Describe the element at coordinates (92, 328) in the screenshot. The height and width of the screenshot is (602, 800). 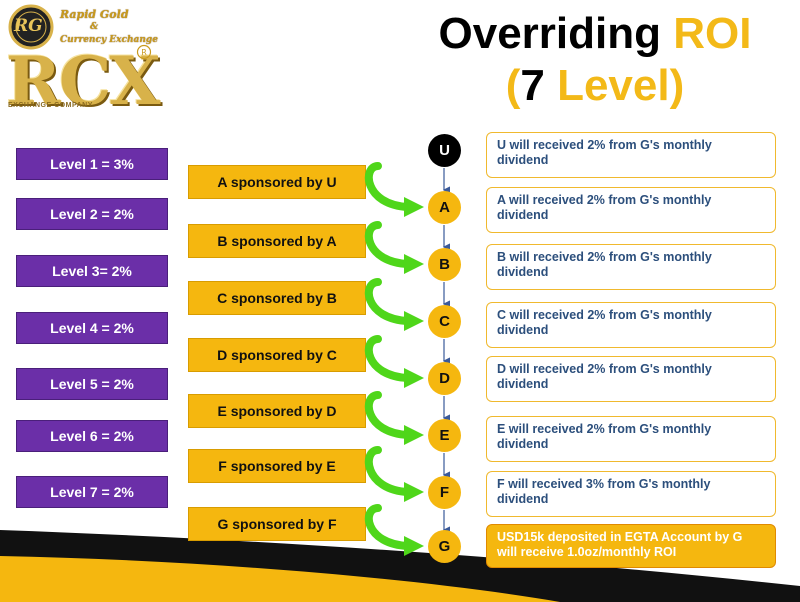
I see `level-box-4: Level 4 = 2%` at that location.